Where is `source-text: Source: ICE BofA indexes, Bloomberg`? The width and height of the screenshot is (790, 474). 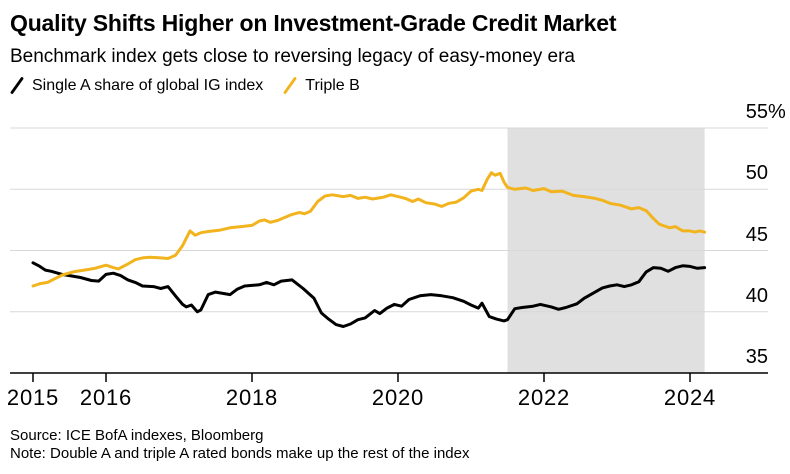 source-text: Source: ICE BofA indexes, Bloomberg is located at coordinates (137, 435).